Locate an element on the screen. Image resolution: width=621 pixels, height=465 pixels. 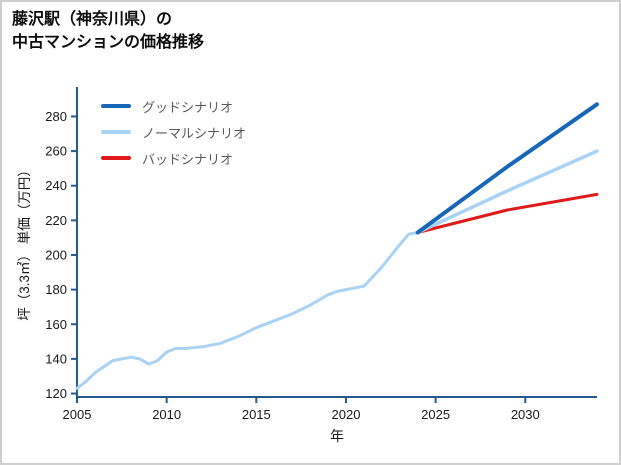
y-tick-label: 280 is located at coordinates (56, 116).